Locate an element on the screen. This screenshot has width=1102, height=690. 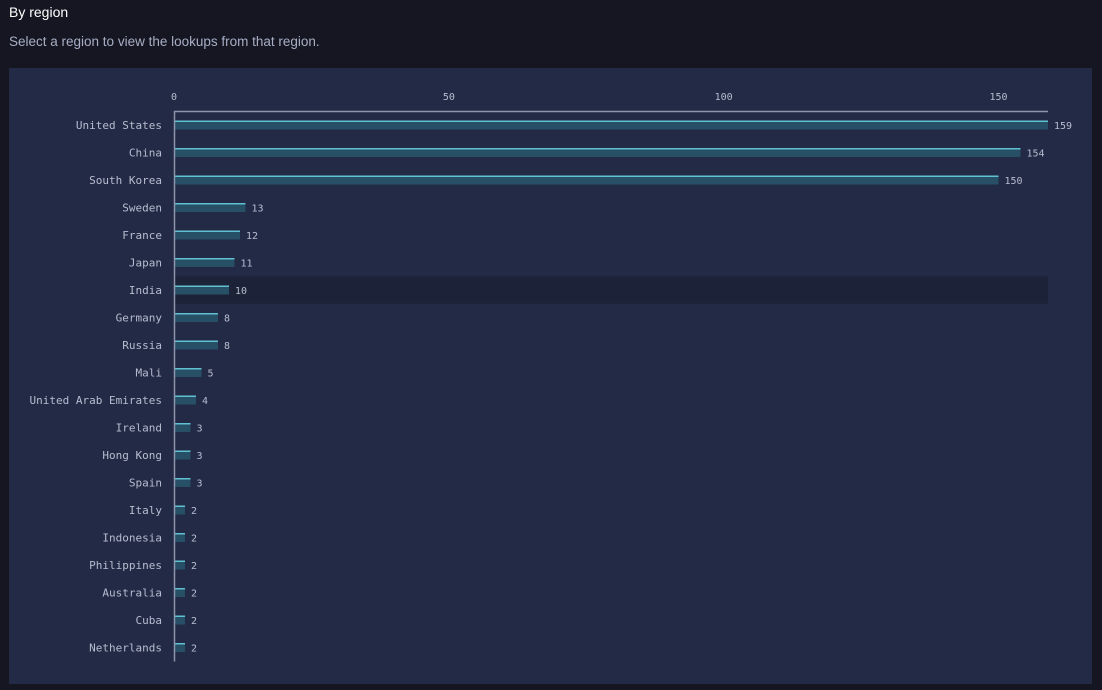
category-label: South Korea is located at coordinates (125, 180).